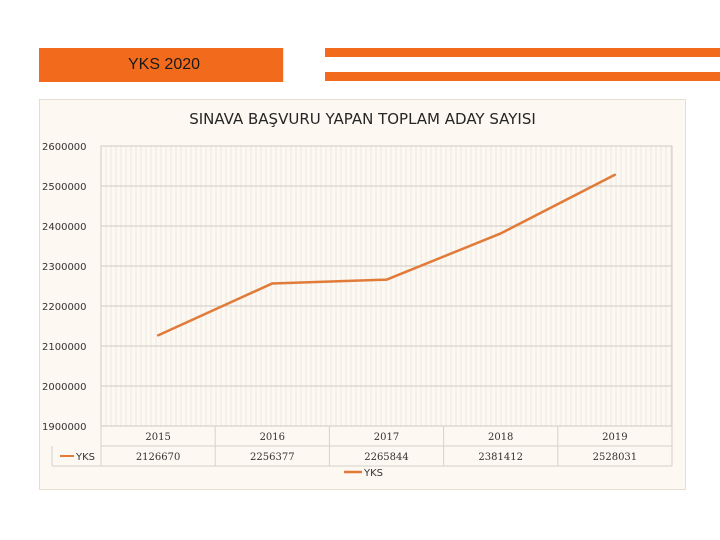 This screenshot has height=540, width=720. I want to click on table-series-name: YKS, so click(85, 457).